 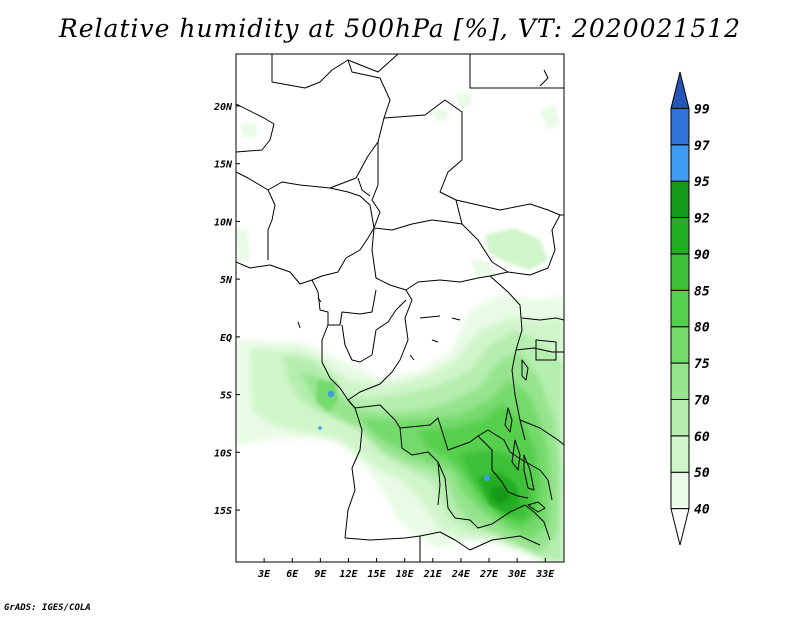 What do you see at coordinates (489, 574) in the screenshot?
I see `lon-tick-label: 27E` at bounding box center [489, 574].